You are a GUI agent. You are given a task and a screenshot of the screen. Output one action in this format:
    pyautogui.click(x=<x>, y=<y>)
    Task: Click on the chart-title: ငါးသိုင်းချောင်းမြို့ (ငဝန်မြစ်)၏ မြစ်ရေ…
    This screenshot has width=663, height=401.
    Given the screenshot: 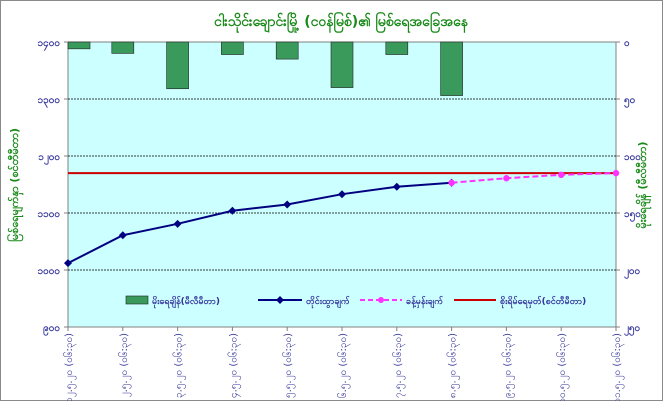 What is the action you would take?
    pyautogui.click(x=341, y=22)
    